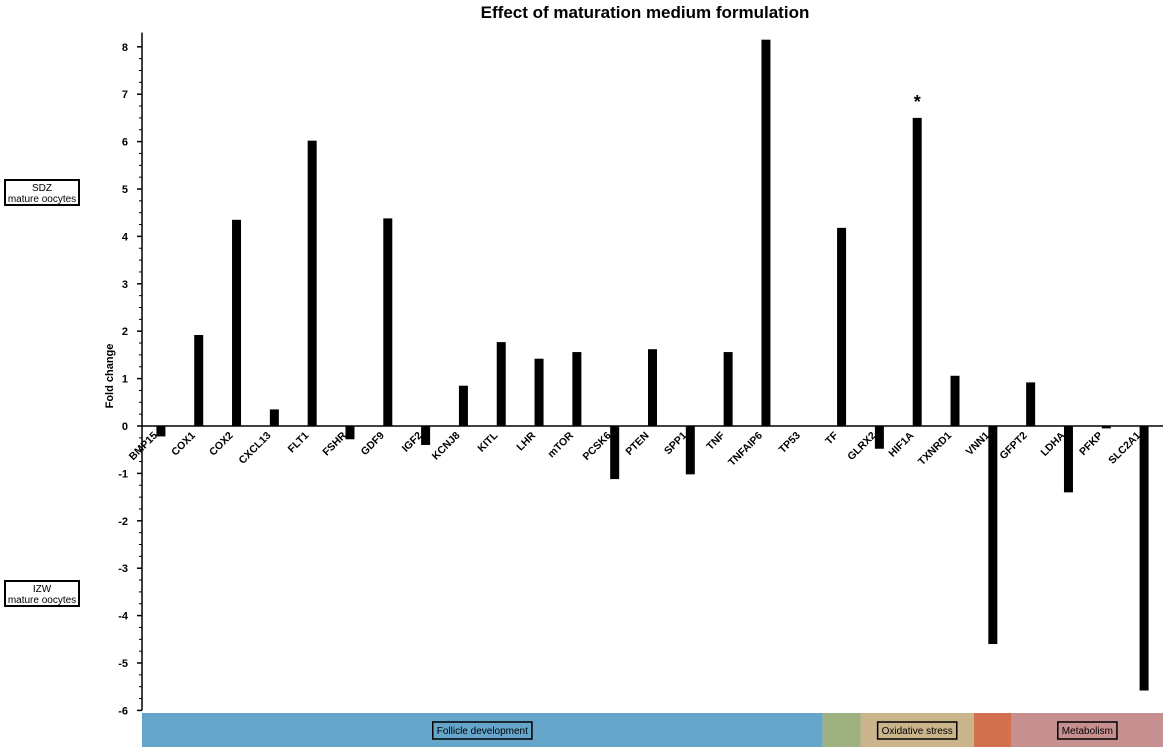 The height and width of the screenshot is (752, 1166). Describe the element at coordinates (388, 322) in the screenshot. I see `bar-gdf9` at that location.